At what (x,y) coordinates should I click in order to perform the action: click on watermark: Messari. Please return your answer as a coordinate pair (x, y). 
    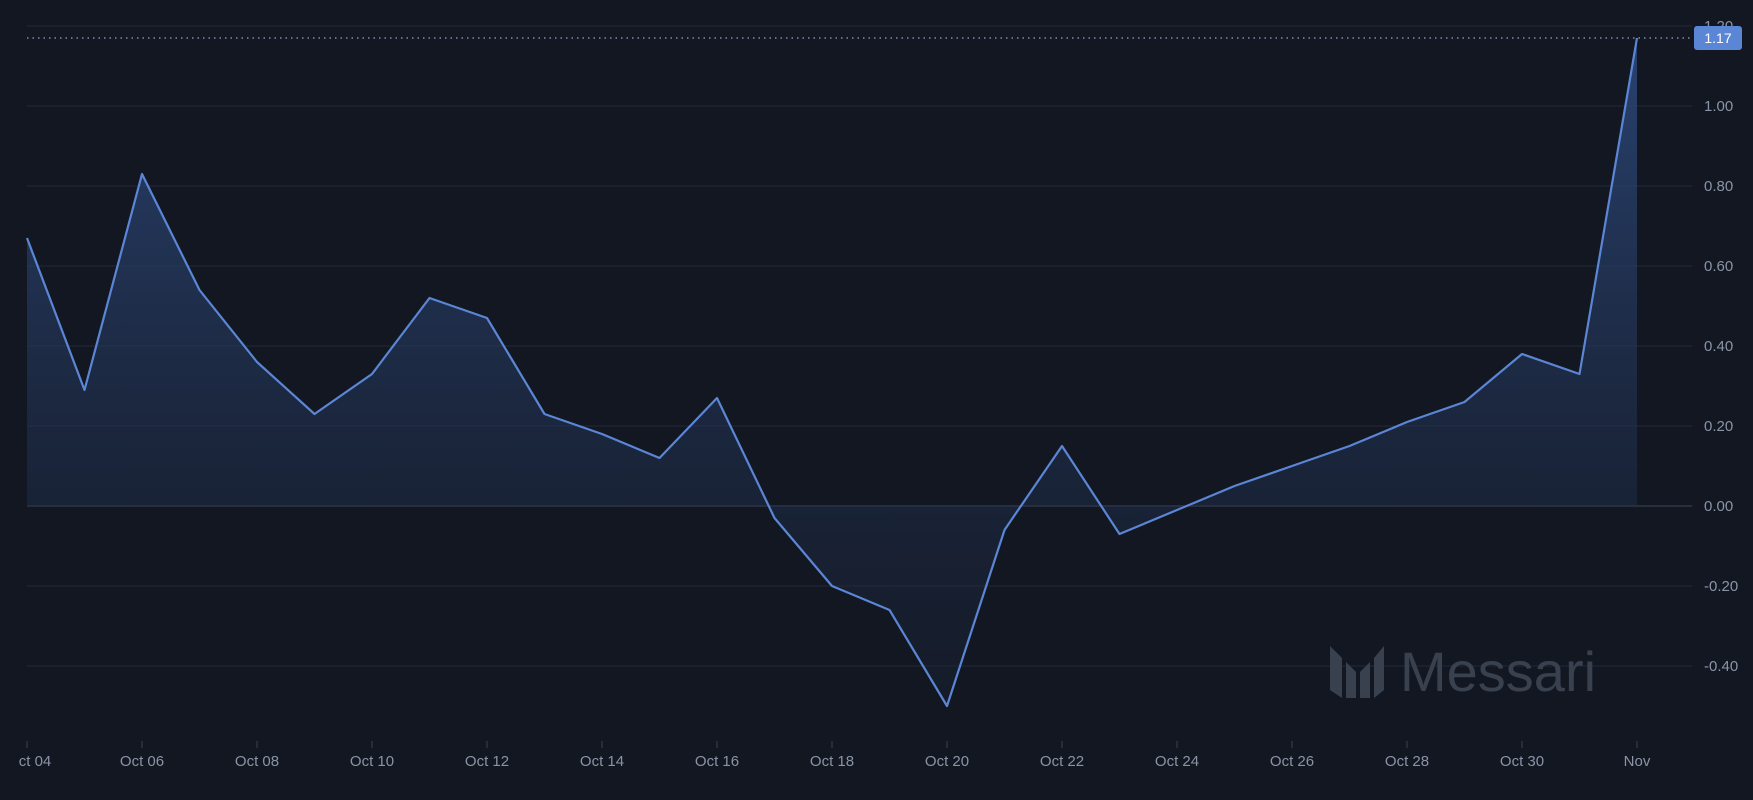
    Looking at the image, I should click on (1463, 671).